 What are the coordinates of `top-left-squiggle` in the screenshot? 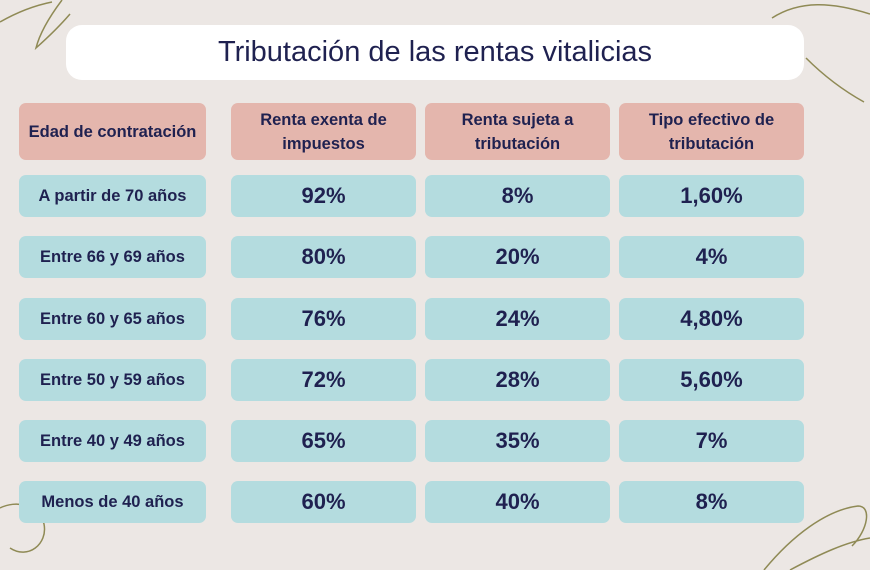 It's located at (35, 25).